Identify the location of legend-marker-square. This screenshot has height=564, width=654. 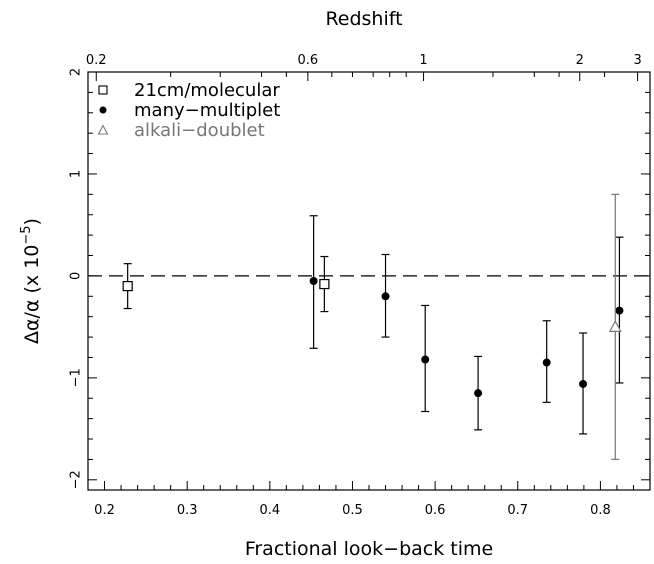
(103, 90).